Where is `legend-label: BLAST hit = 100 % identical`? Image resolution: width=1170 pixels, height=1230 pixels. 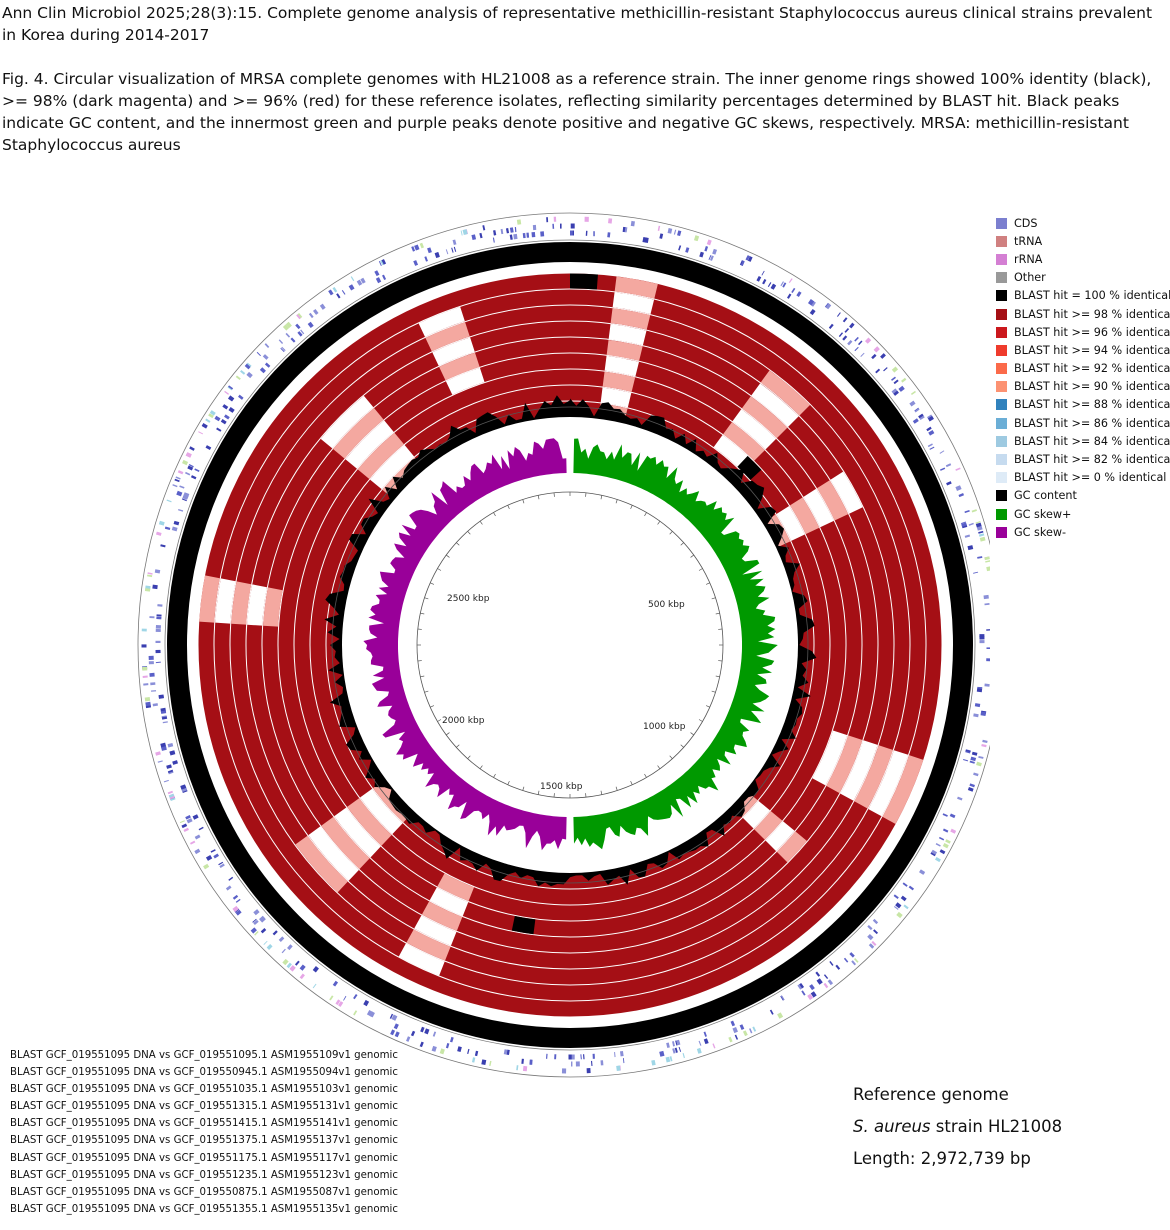
legend-label: BLAST hit = 100 % identical is located at coordinates (1092, 296).